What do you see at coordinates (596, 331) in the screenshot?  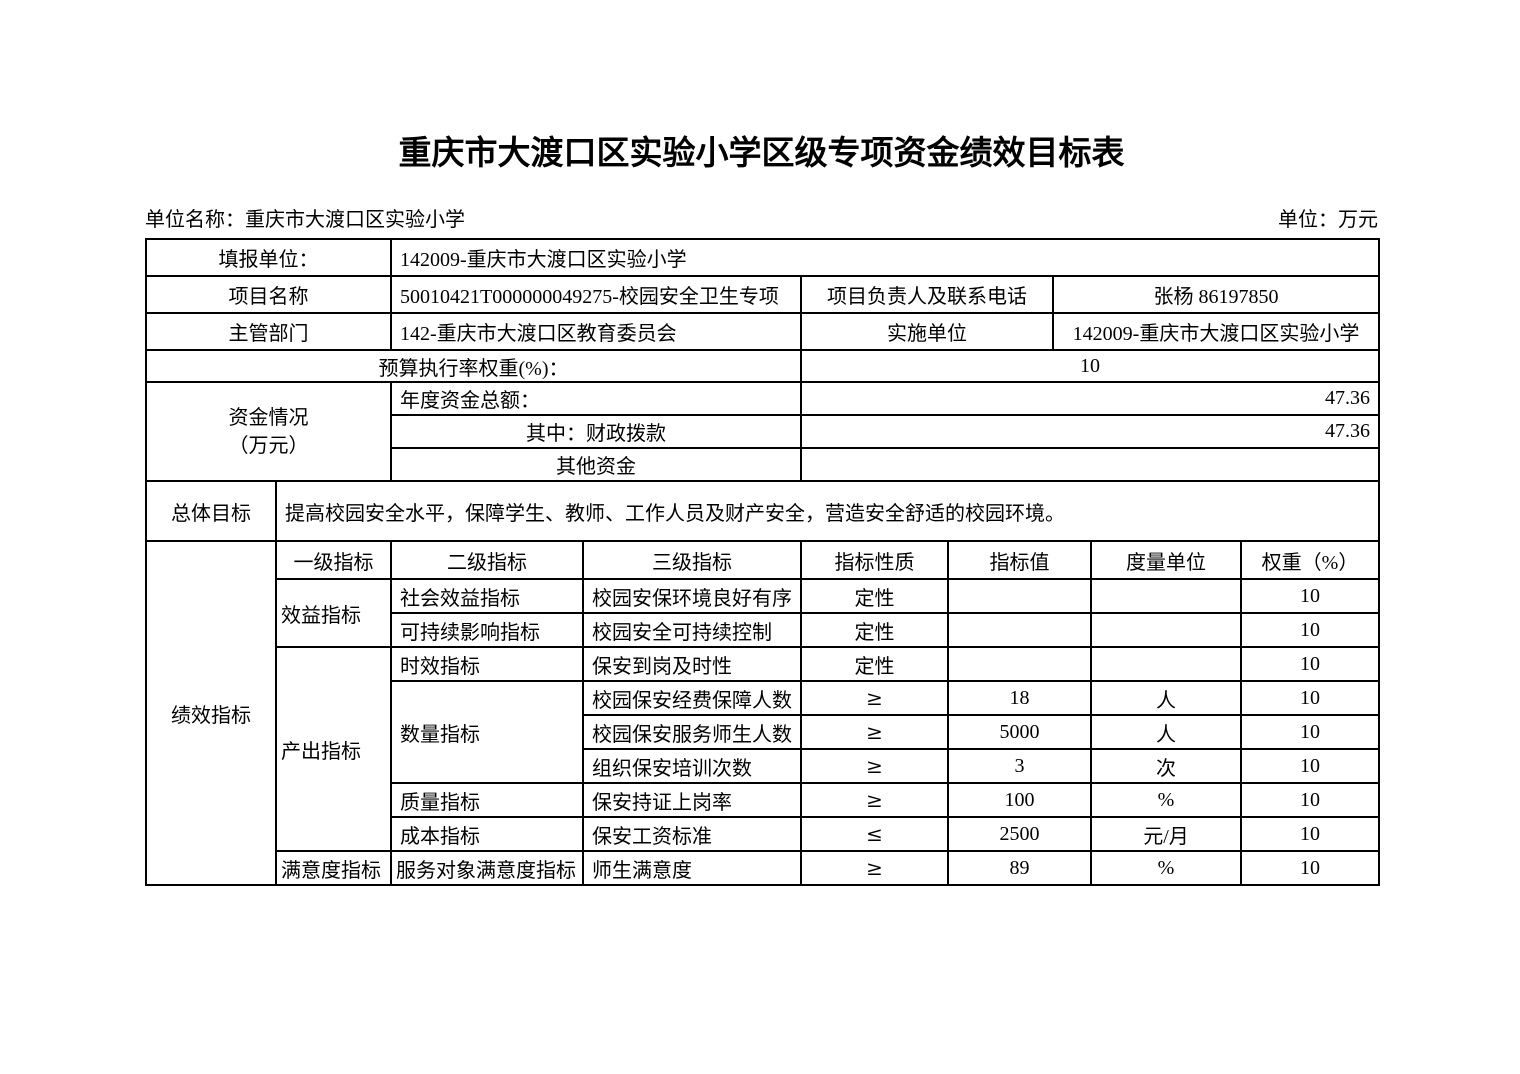 I see `dept-value: 142-重庆市大渡口区教育委员会` at bounding box center [596, 331].